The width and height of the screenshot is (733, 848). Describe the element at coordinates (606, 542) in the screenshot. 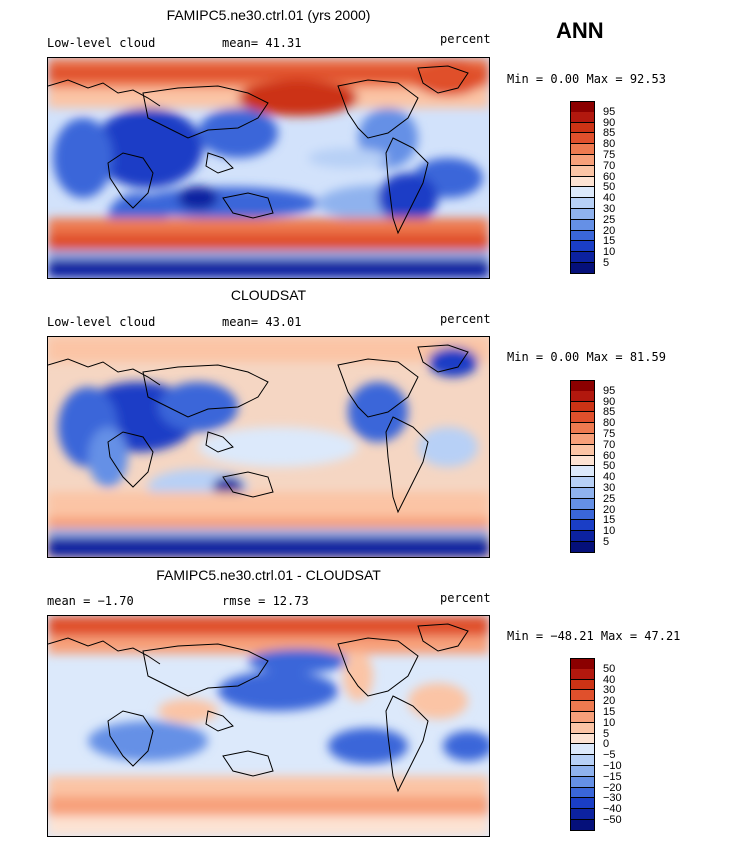

I see `colorbar-obs-tick-label: 5` at that location.